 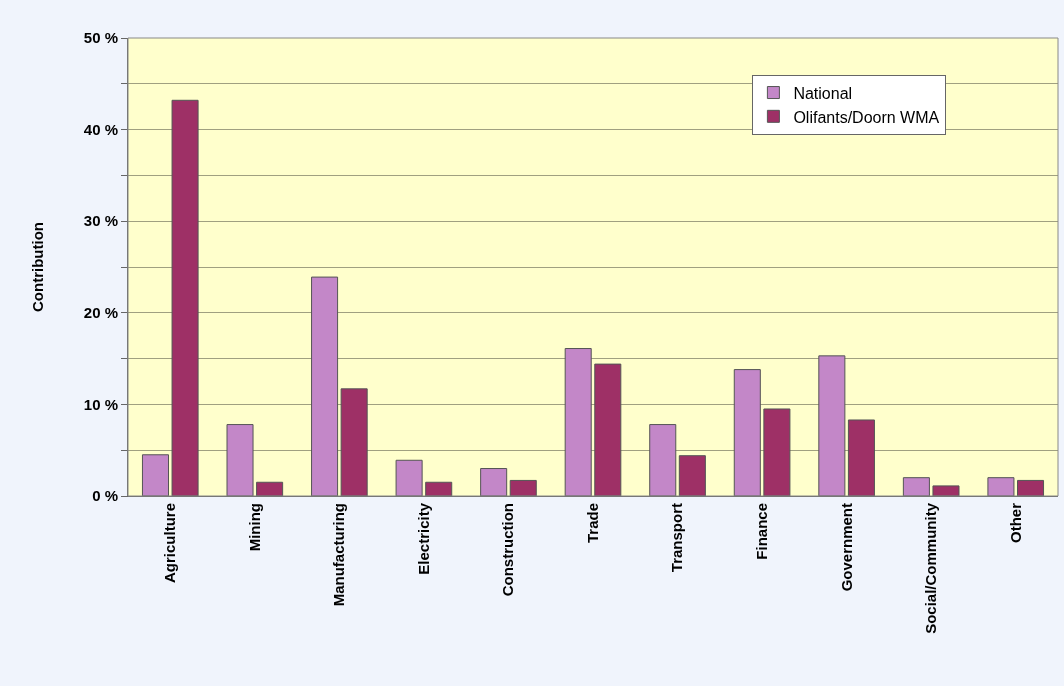 I want to click on x-tick-label: Trade, so click(x=592, y=523).